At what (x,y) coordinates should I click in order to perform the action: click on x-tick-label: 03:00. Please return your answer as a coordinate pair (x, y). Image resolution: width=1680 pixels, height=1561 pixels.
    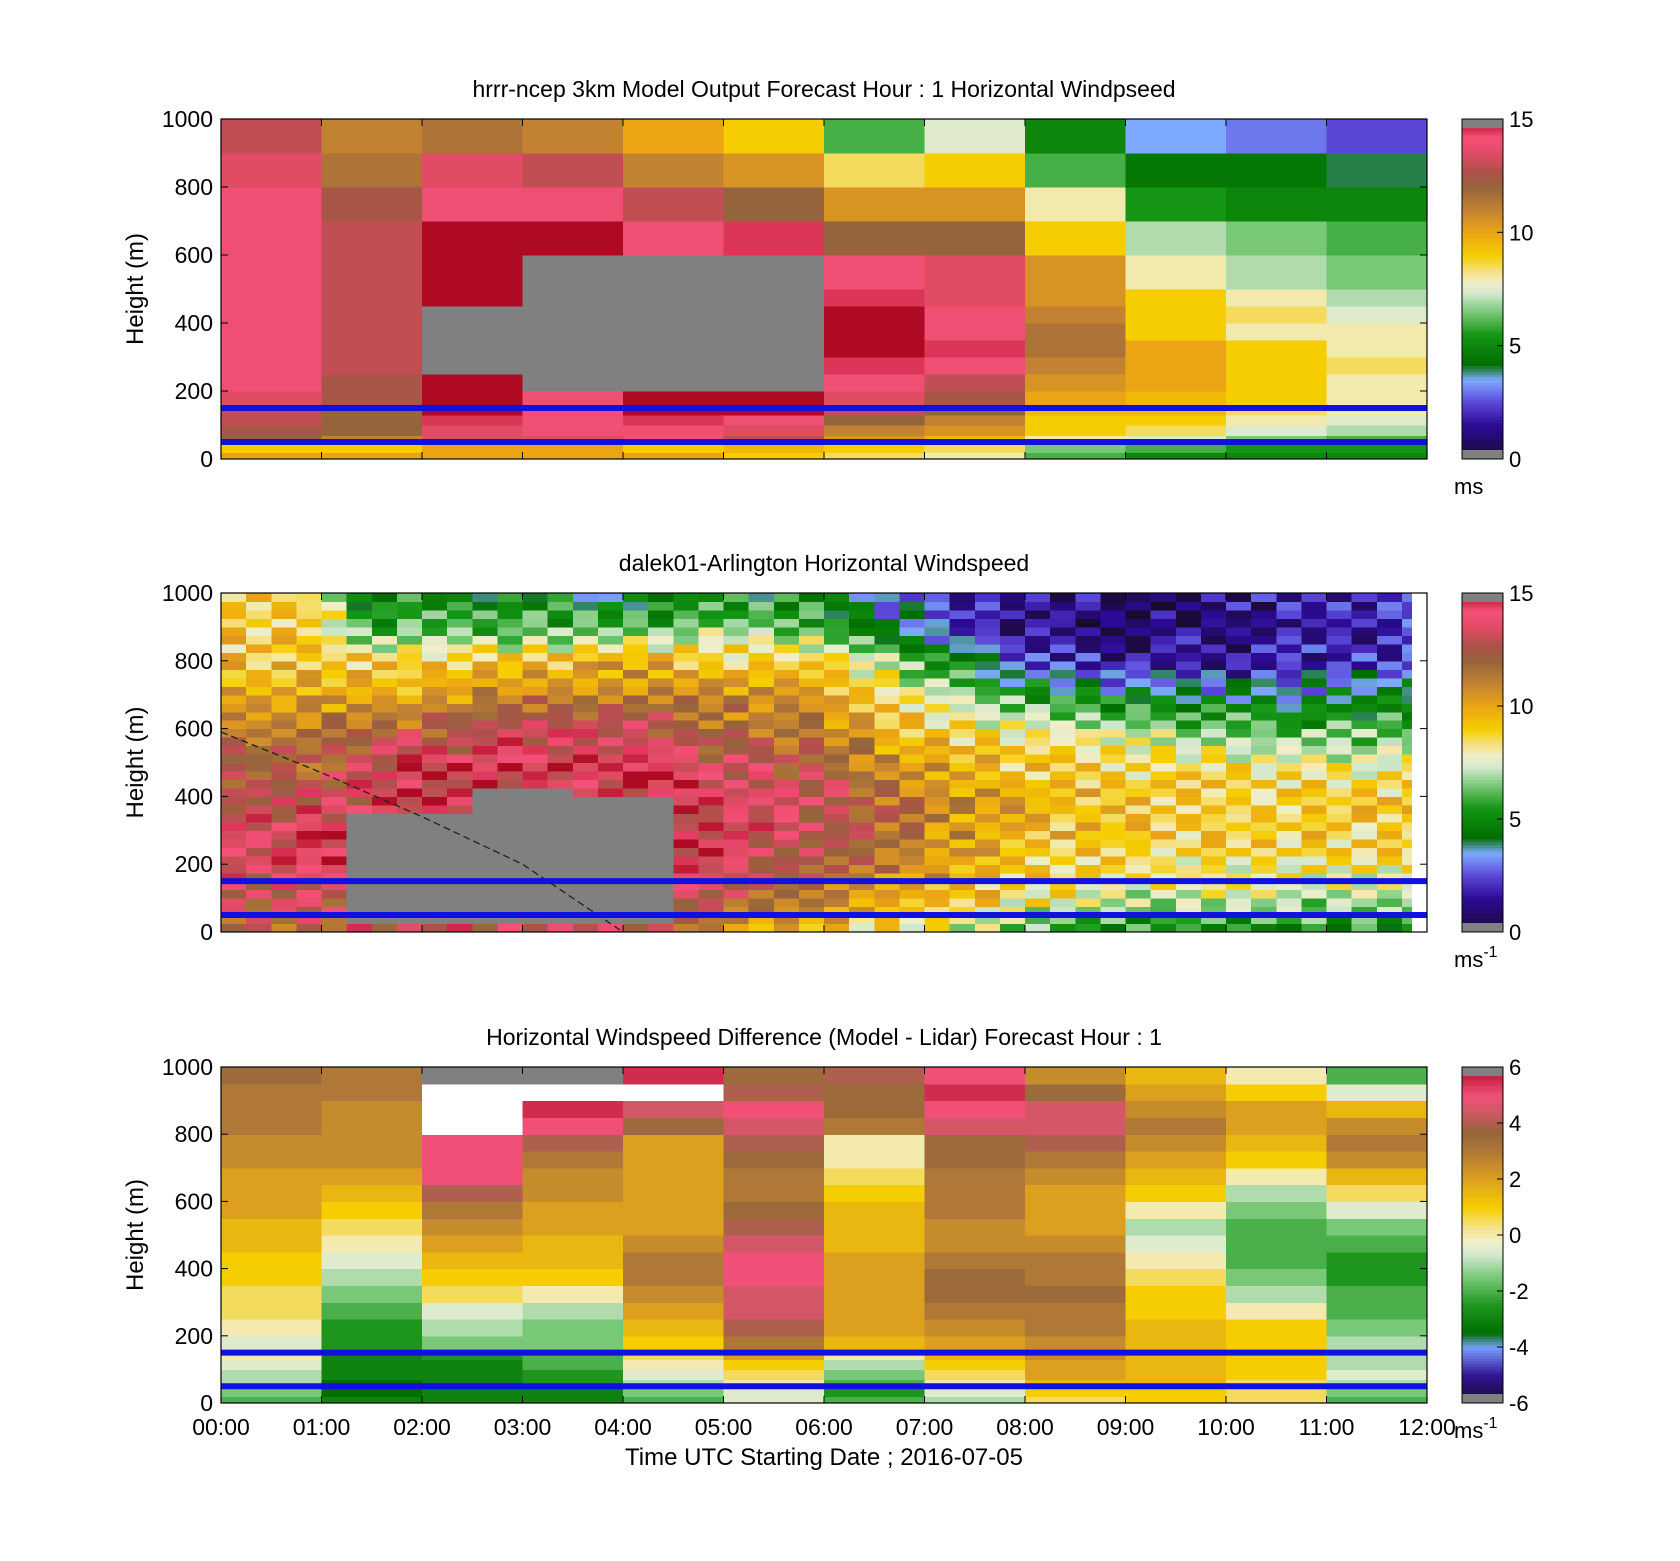
    Looking at the image, I should click on (523, 1427).